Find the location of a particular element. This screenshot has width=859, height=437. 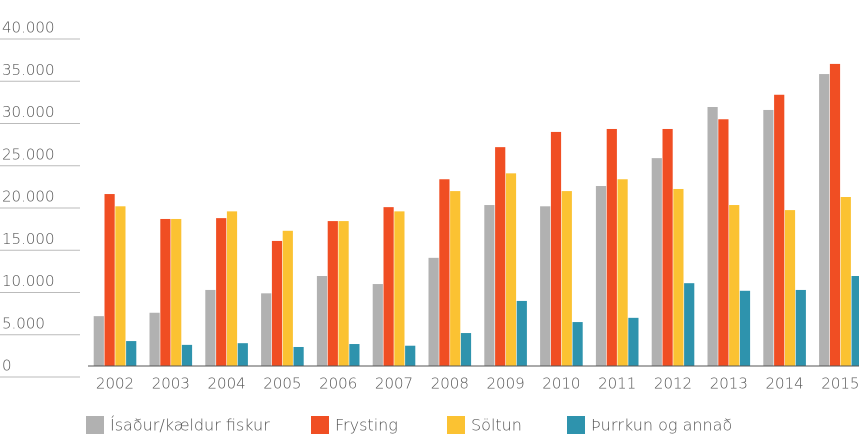

y-tick-label: 5.000 is located at coordinates (23, 323).